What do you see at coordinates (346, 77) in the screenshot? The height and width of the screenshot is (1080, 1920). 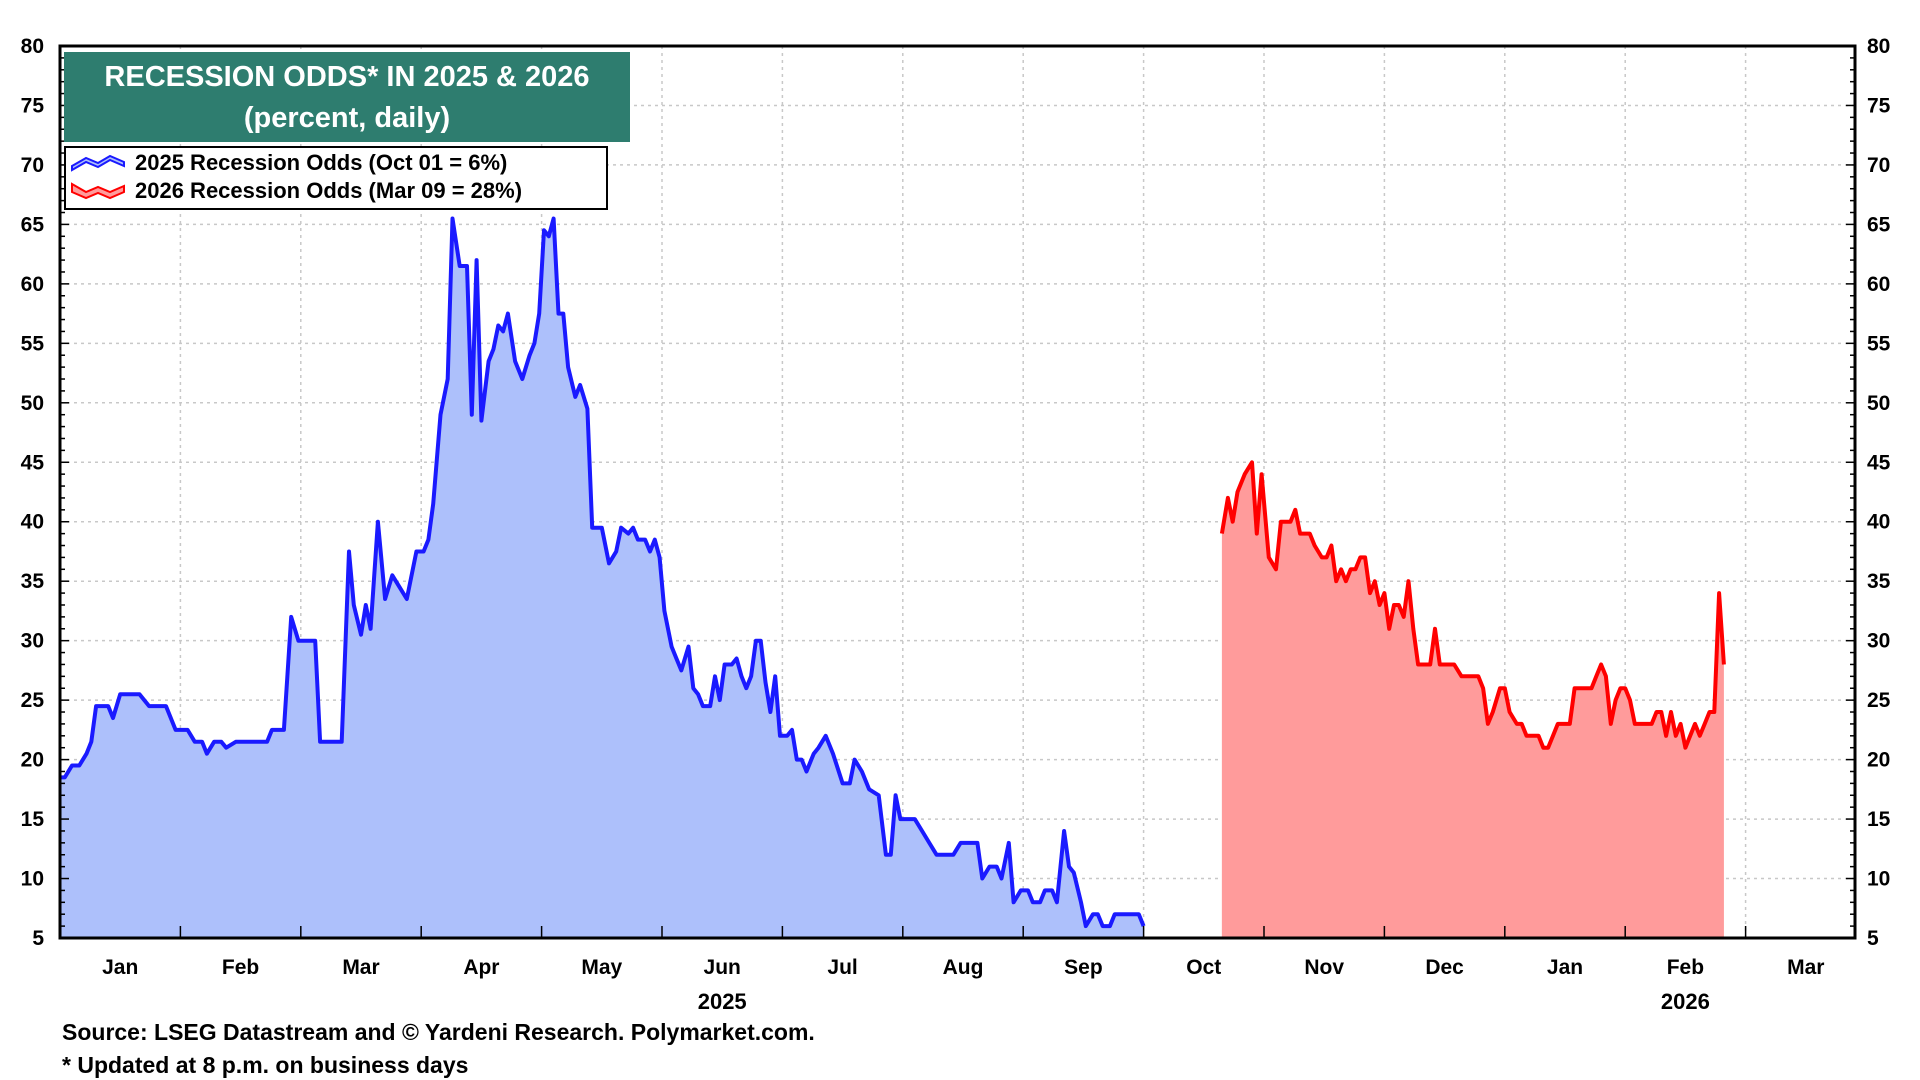 I see `chart-title: RECESSION ODDS* IN 2025 & 2026` at bounding box center [346, 77].